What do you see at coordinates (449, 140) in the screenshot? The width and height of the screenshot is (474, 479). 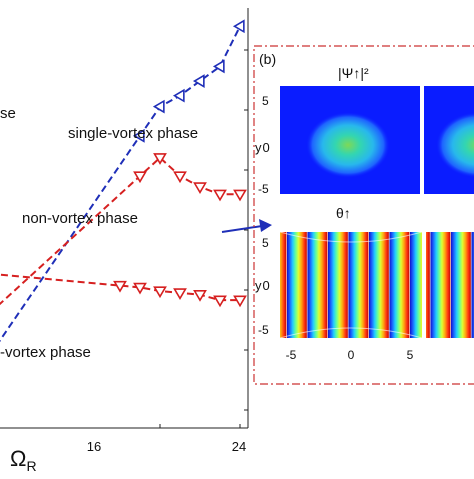 I see `density-map-right` at bounding box center [449, 140].